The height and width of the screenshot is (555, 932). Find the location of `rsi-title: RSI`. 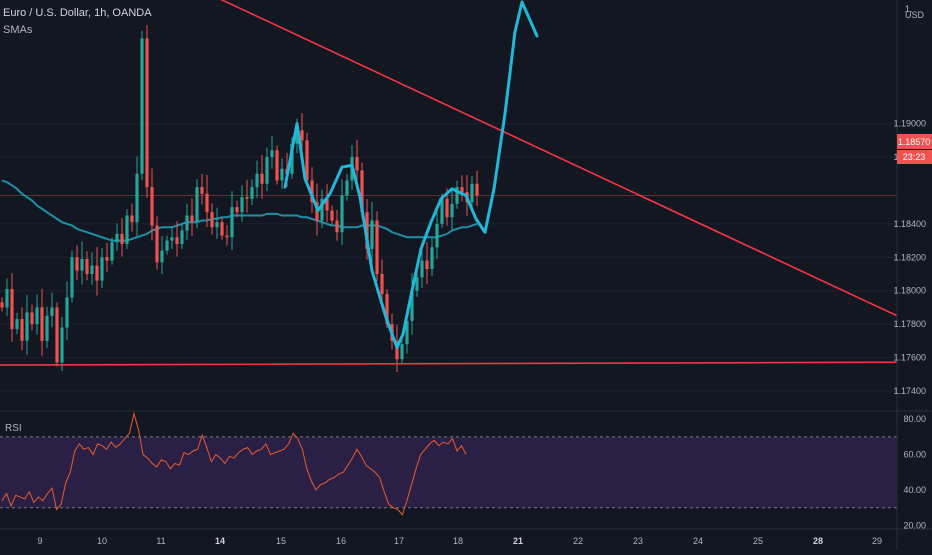

rsi-title: RSI is located at coordinates (13, 428).